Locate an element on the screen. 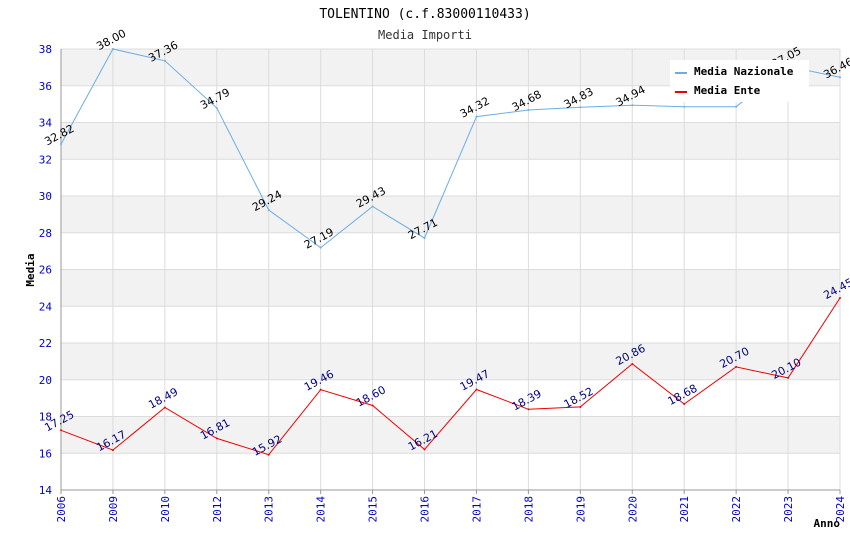 This screenshot has width=850, height=555. legend: Media Nazionale Media Ente is located at coordinates (739, 81).